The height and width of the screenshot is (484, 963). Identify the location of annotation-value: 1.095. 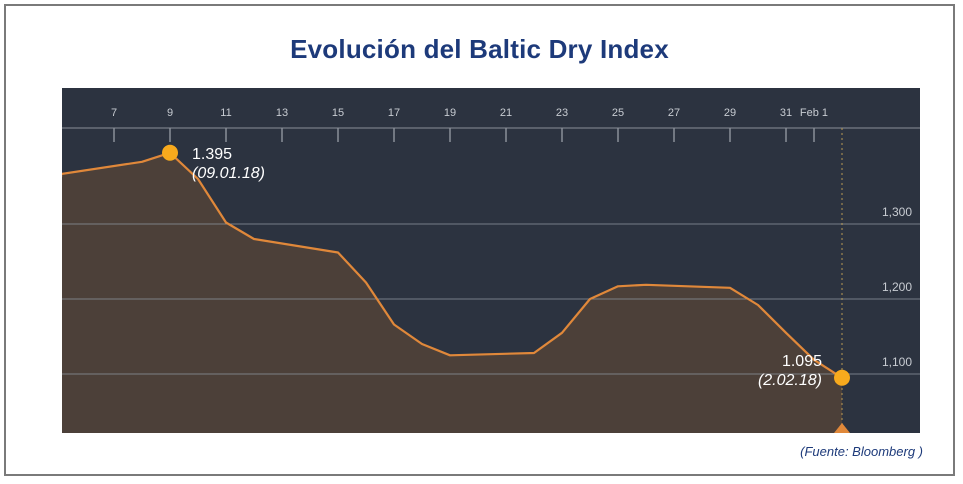
(802, 361).